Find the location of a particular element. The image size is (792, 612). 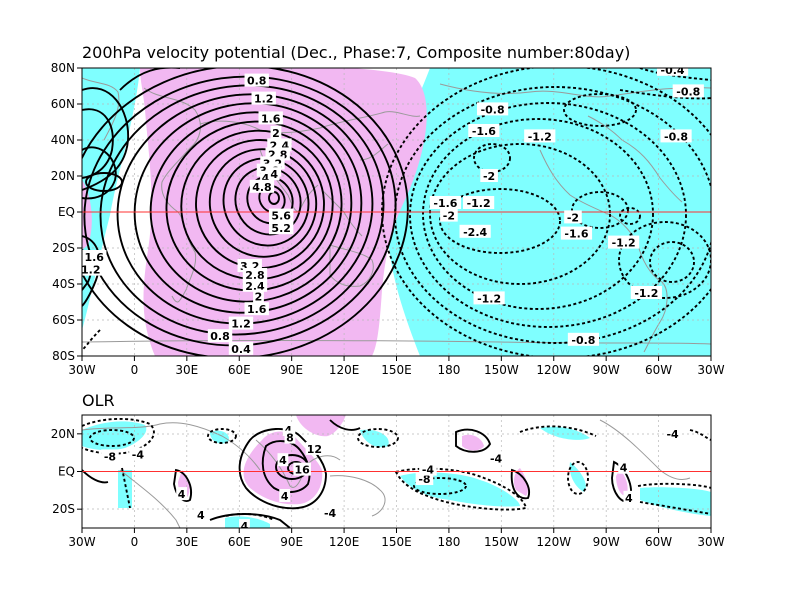

bottom-x-tick-label: 0 is located at coordinates (135, 542).